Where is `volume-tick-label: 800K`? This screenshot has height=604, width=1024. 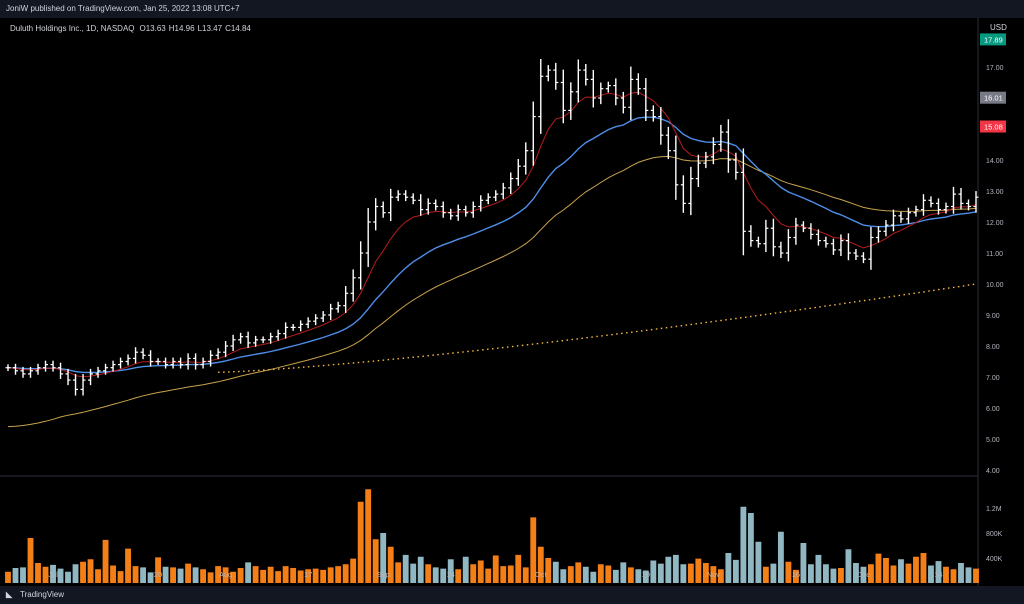 volume-tick-label: 800K is located at coordinates (994, 534).